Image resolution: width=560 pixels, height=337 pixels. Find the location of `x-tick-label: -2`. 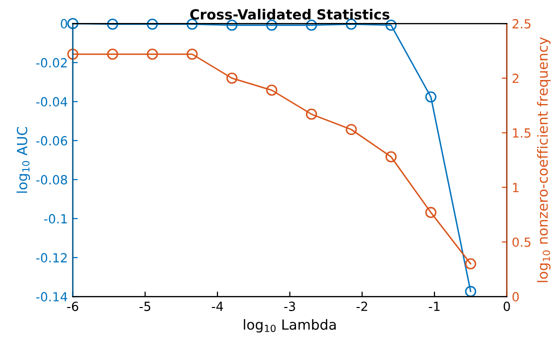

x-tick-label: -2 is located at coordinates (362, 306).